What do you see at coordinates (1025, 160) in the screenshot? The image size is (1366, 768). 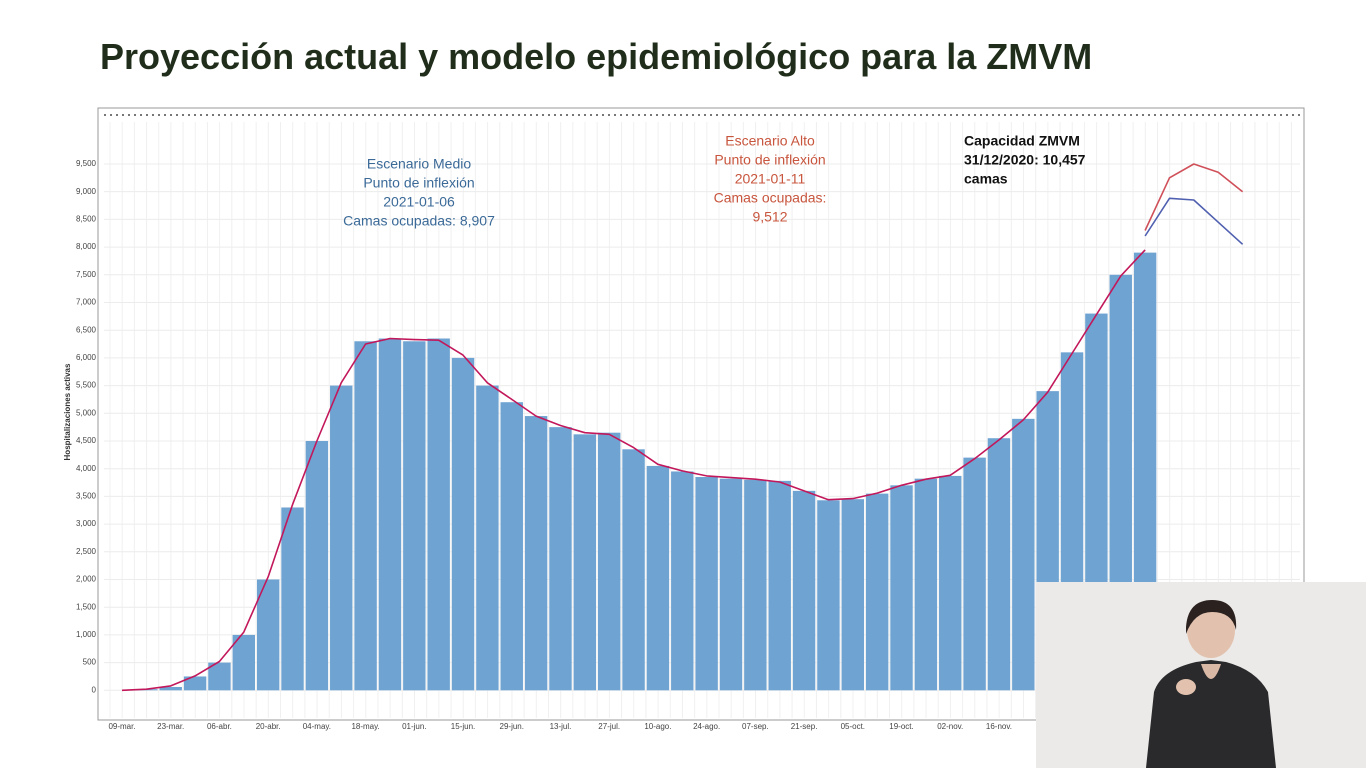 I see `annotation-text: 31/12/2020: 10,457` at bounding box center [1025, 160].